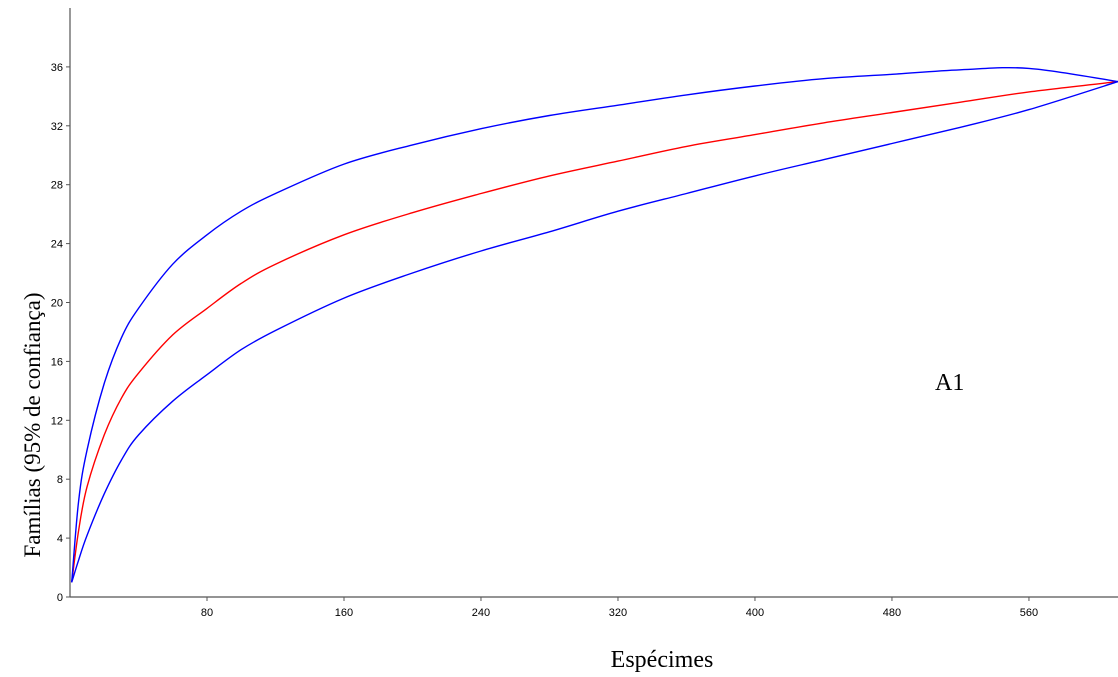  I want to click on x-axis-label: Espécimes, so click(662, 660).